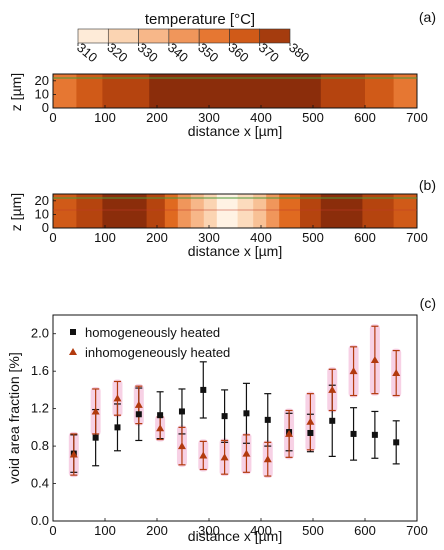  Describe the element at coordinates (200, 19) in the screenshot. I see `colorbar-title: temperature [°C]` at that location.